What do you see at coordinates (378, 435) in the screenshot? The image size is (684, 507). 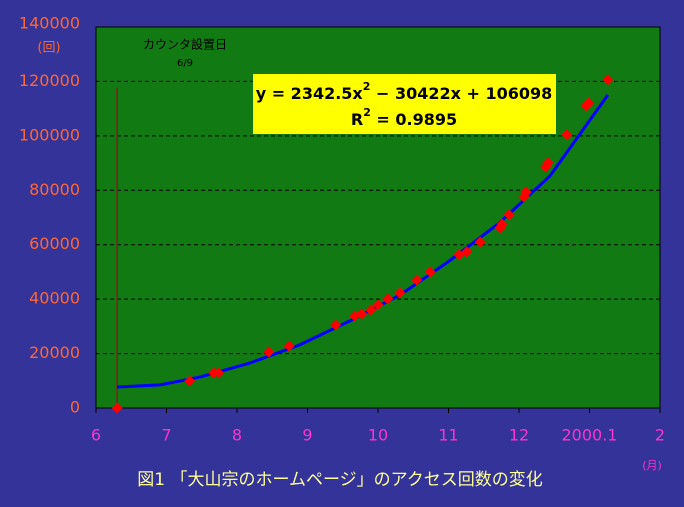 I see `x-tick-label: 10` at bounding box center [378, 435].